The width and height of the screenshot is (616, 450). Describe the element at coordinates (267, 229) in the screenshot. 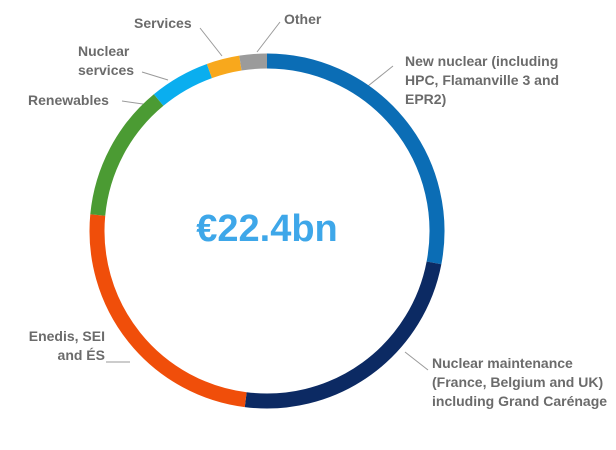

I see `center-label: €22.4bn` at that location.